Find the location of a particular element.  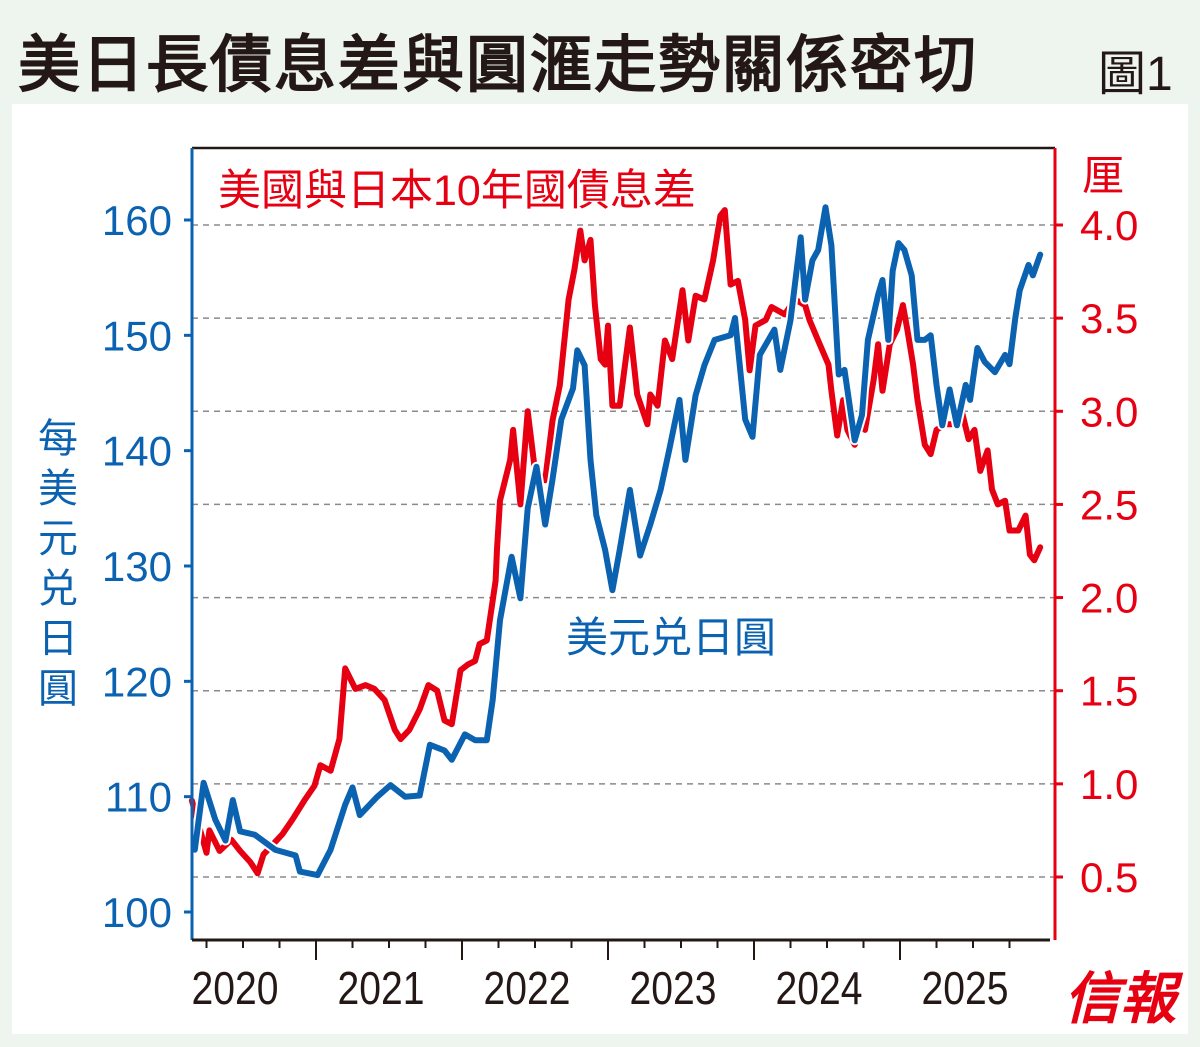

left-axis-label-char: 元 is located at coordinates (58, 539).